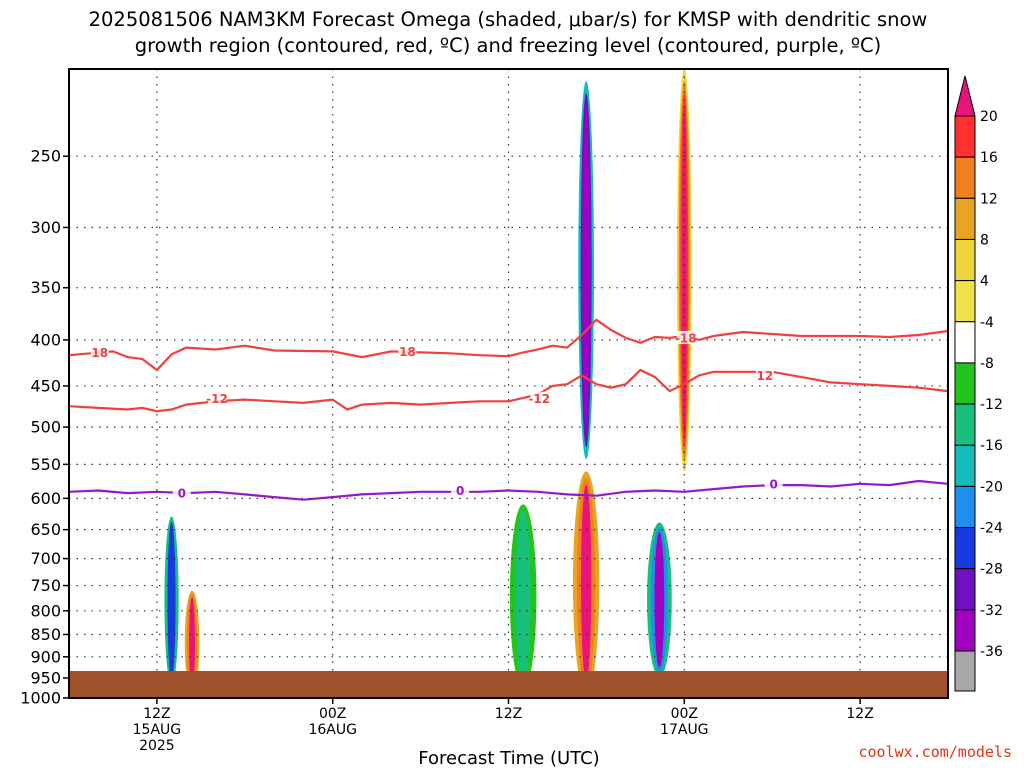  Describe the element at coordinates (45, 227) in the screenshot. I see `y-tick-label: 300` at that location.